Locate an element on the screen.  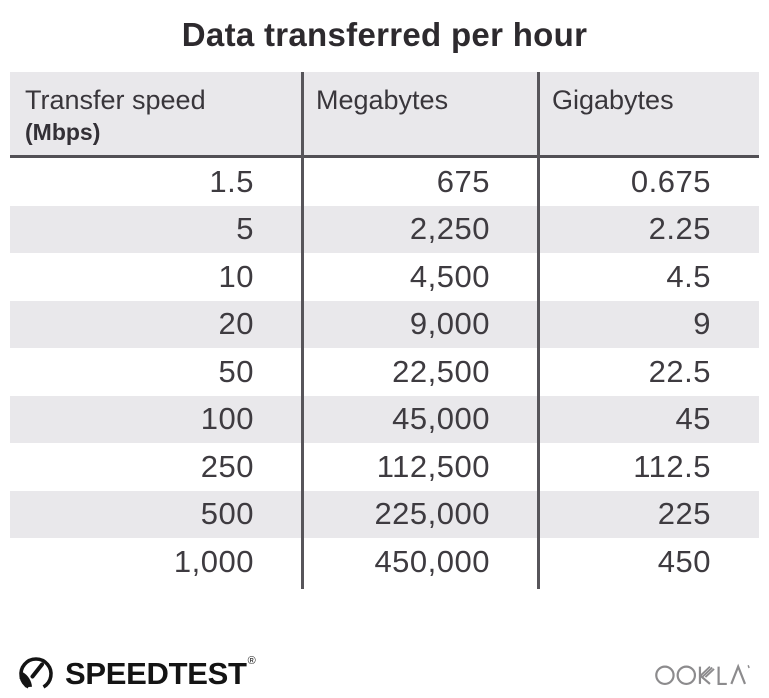
speed-cell: 100 is located at coordinates (227, 419).